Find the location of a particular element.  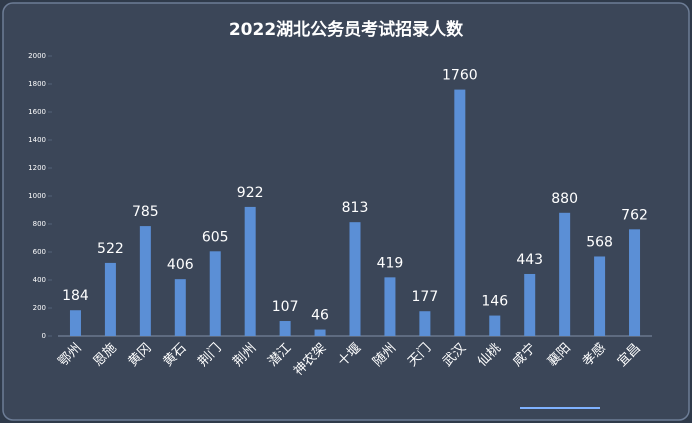

data-label: 419 is located at coordinates (390, 263).